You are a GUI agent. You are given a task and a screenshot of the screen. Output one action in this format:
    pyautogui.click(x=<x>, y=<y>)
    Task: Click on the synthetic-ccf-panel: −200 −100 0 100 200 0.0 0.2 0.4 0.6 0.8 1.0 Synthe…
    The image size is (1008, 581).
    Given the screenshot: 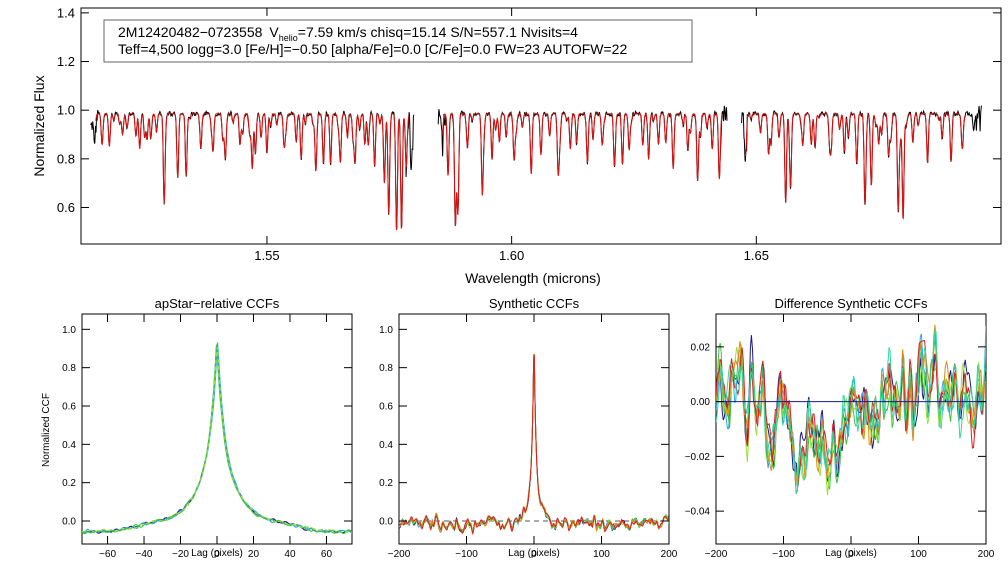 What is the action you would take?
    pyautogui.click(x=528, y=428)
    